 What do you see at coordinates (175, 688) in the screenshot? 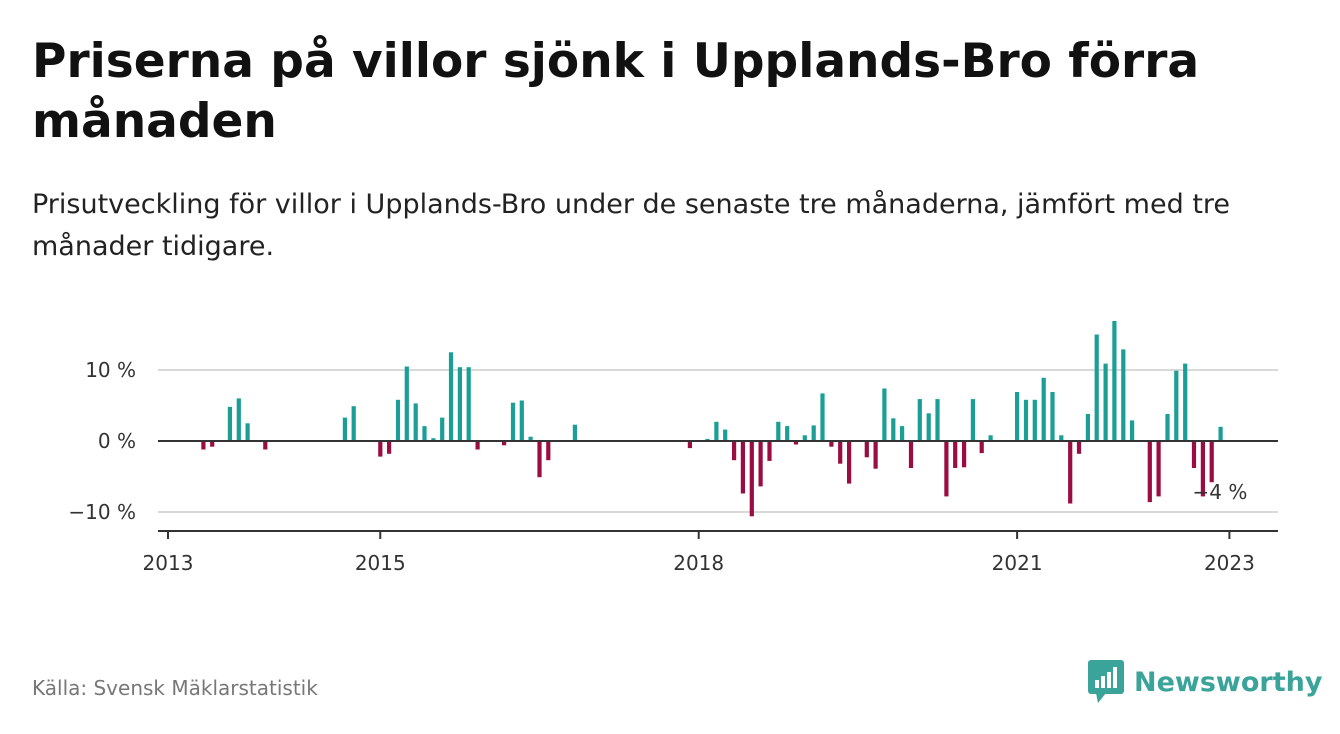
I see `source-note: Källa: Svensk Mäklarstatistik` at bounding box center [175, 688].